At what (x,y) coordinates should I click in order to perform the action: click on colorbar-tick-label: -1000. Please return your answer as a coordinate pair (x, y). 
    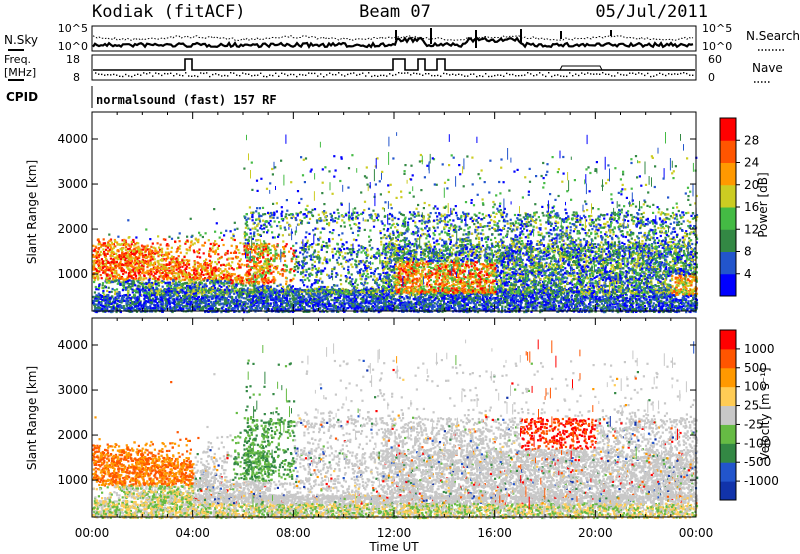
    Looking at the image, I should click on (761, 481).